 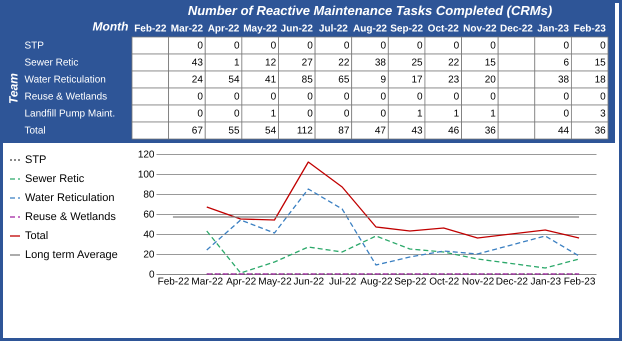 What do you see at coordinates (454, 80) in the screenshot?
I see `data-label: 23` at bounding box center [454, 80].